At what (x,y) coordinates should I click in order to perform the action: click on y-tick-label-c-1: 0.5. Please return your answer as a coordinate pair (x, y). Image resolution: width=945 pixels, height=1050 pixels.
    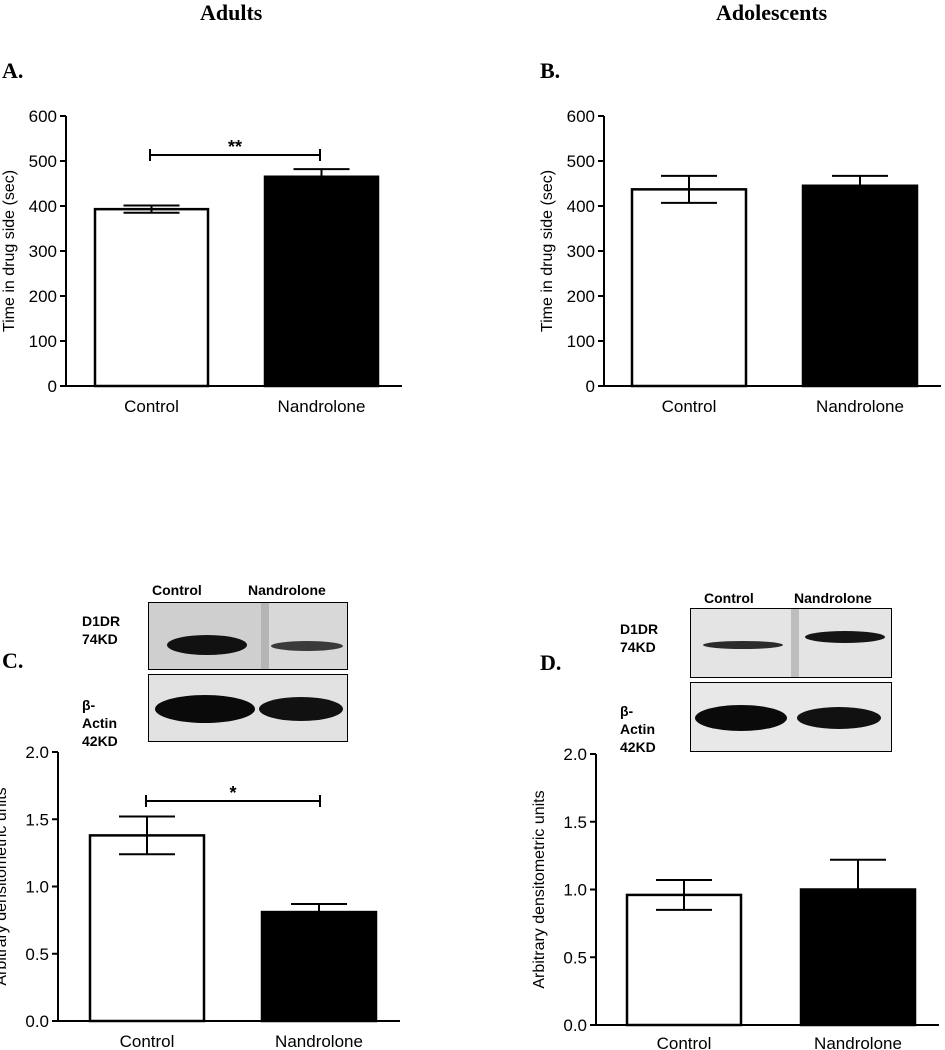
    Looking at the image, I should click on (37, 954).